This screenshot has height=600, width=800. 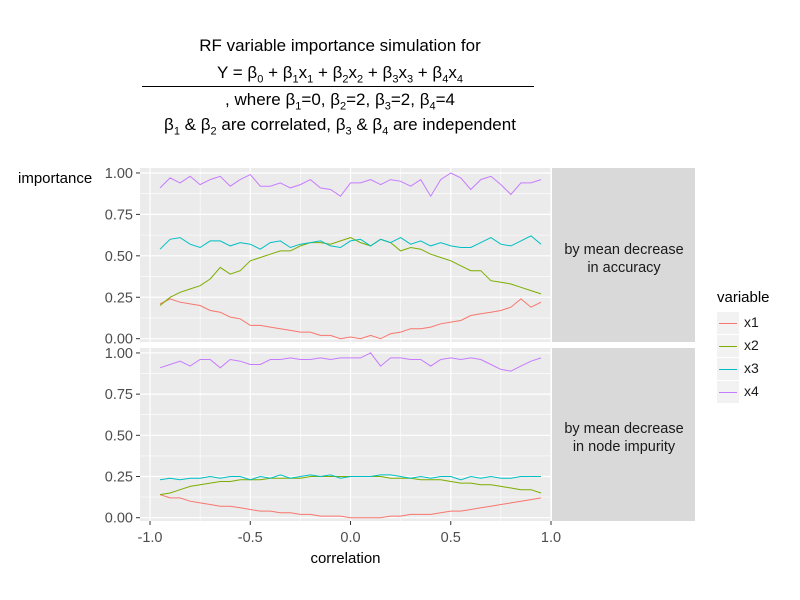 What do you see at coordinates (250, 538) in the screenshot?
I see `x-tick-label: -0.5` at bounding box center [250, 538].